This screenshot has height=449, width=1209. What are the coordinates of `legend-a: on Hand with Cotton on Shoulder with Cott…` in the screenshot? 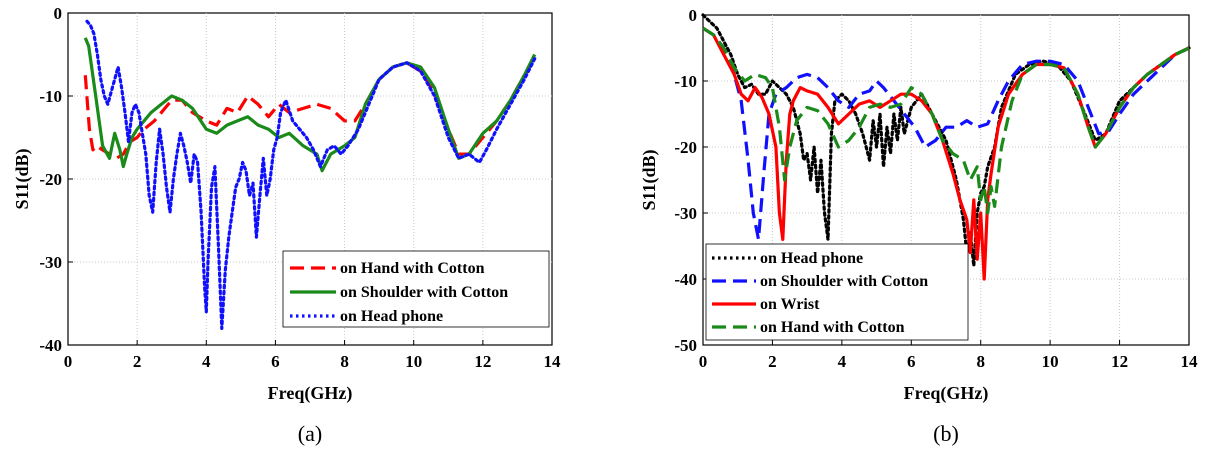 It's located at (416, 289).